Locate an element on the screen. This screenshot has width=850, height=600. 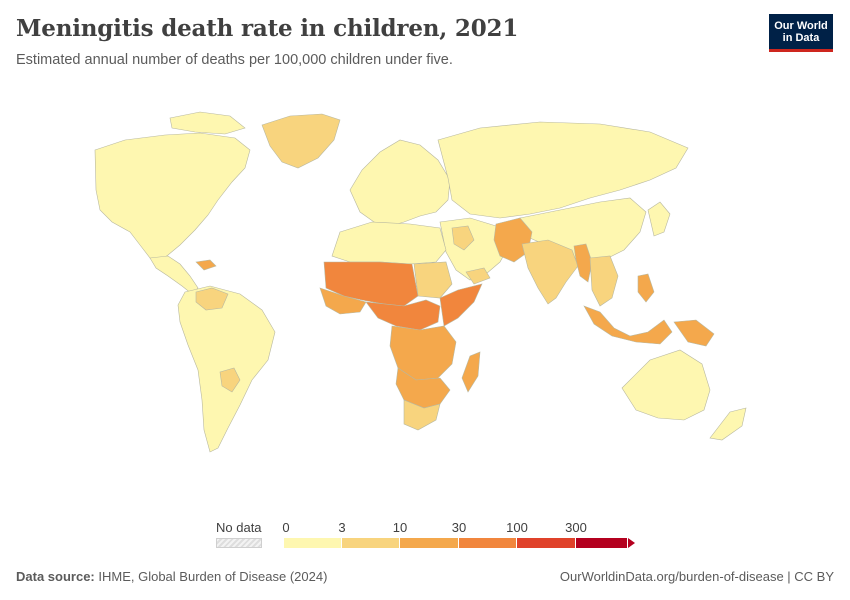
legend-arrow-icon is located at coordinates (631, 543).